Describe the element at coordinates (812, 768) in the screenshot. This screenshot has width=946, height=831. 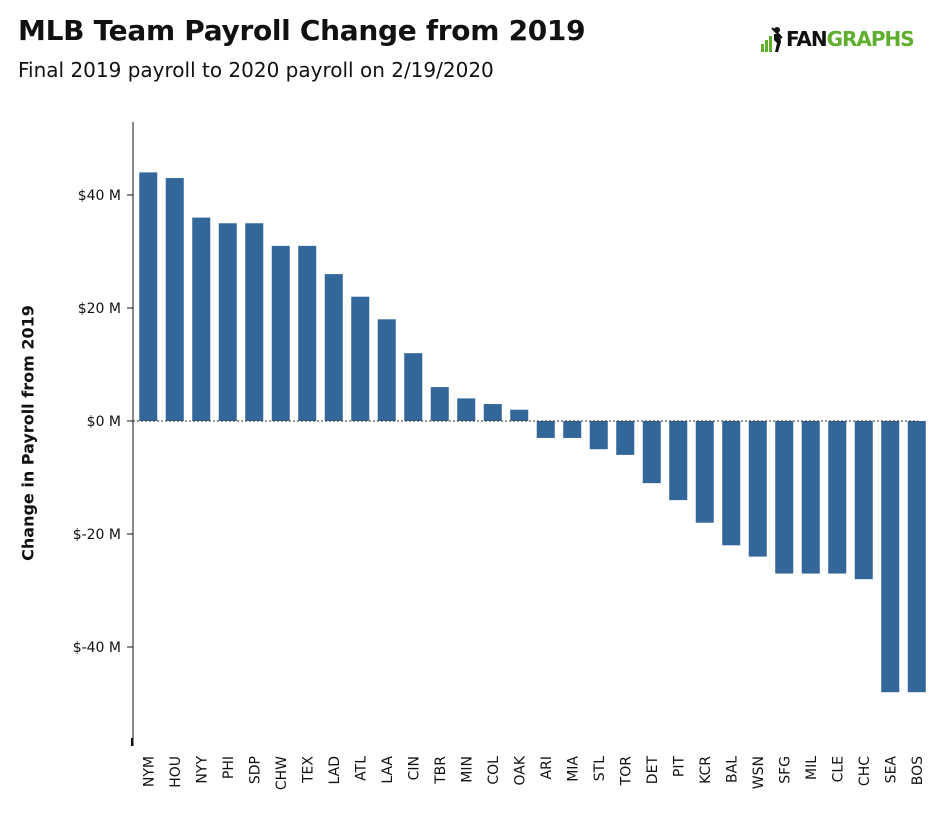
I see `x-tick-label: MIL` at that location.